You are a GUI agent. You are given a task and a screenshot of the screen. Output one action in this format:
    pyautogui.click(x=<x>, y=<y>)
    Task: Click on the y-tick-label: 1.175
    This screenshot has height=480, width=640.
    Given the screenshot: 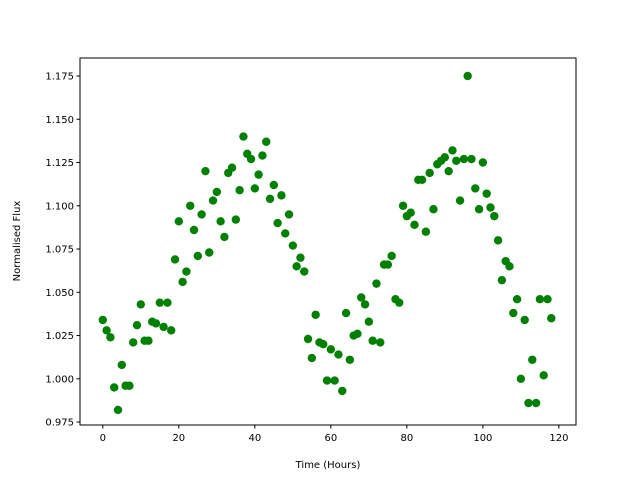 What is the action you would take?
    pyautogui.click(x=59, y=76)
    